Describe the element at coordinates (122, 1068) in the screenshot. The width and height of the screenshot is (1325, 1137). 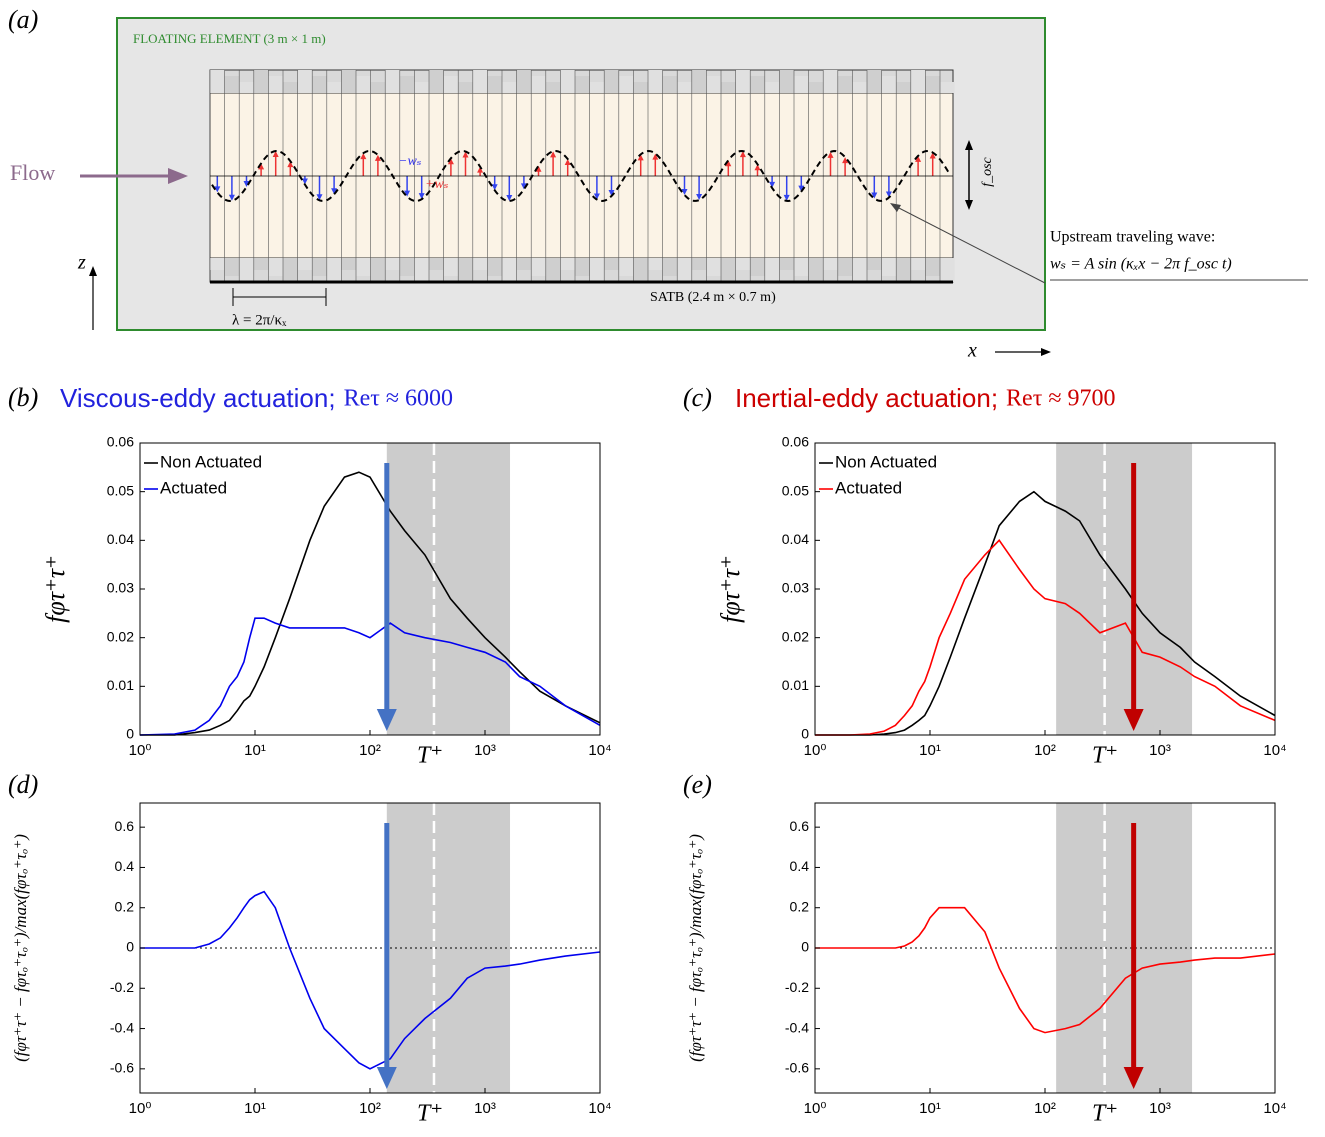
I see `y-tick-label: -0.6` at that location.